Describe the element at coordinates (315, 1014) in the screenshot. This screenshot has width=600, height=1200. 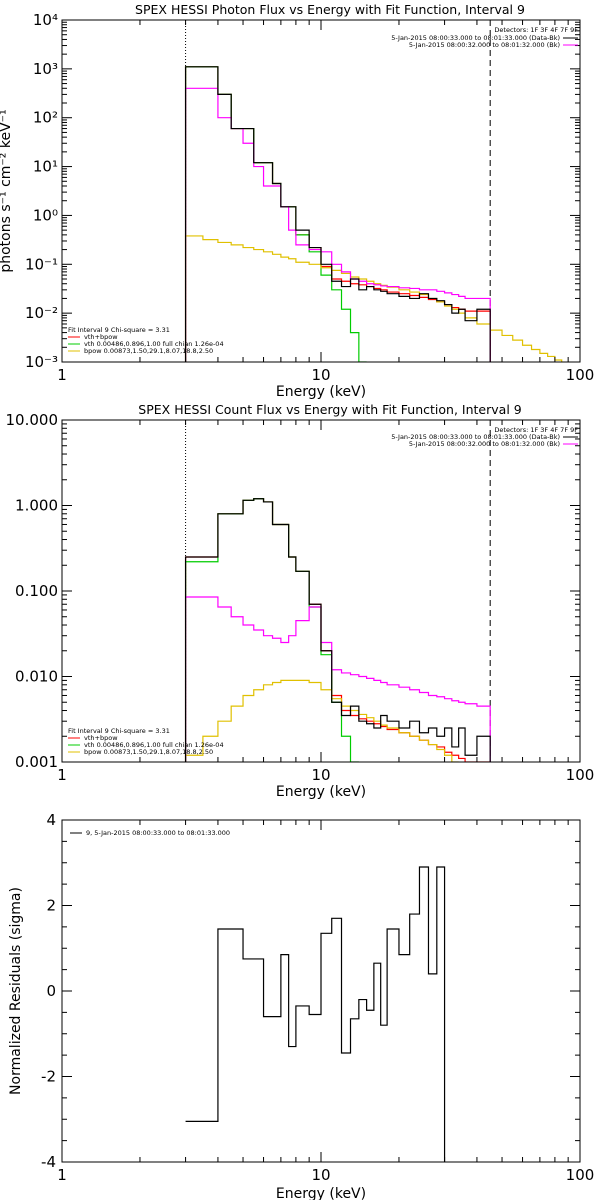
I see `residuals-series-residuals` at that location.